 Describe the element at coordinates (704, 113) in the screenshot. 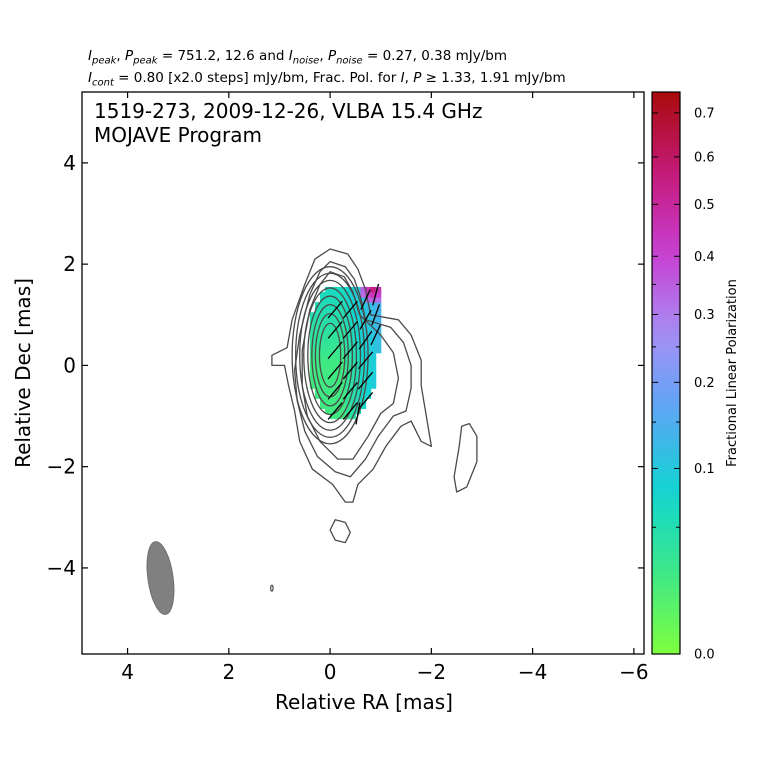

I see `colorbar-tick-label: 0.7` at that location.